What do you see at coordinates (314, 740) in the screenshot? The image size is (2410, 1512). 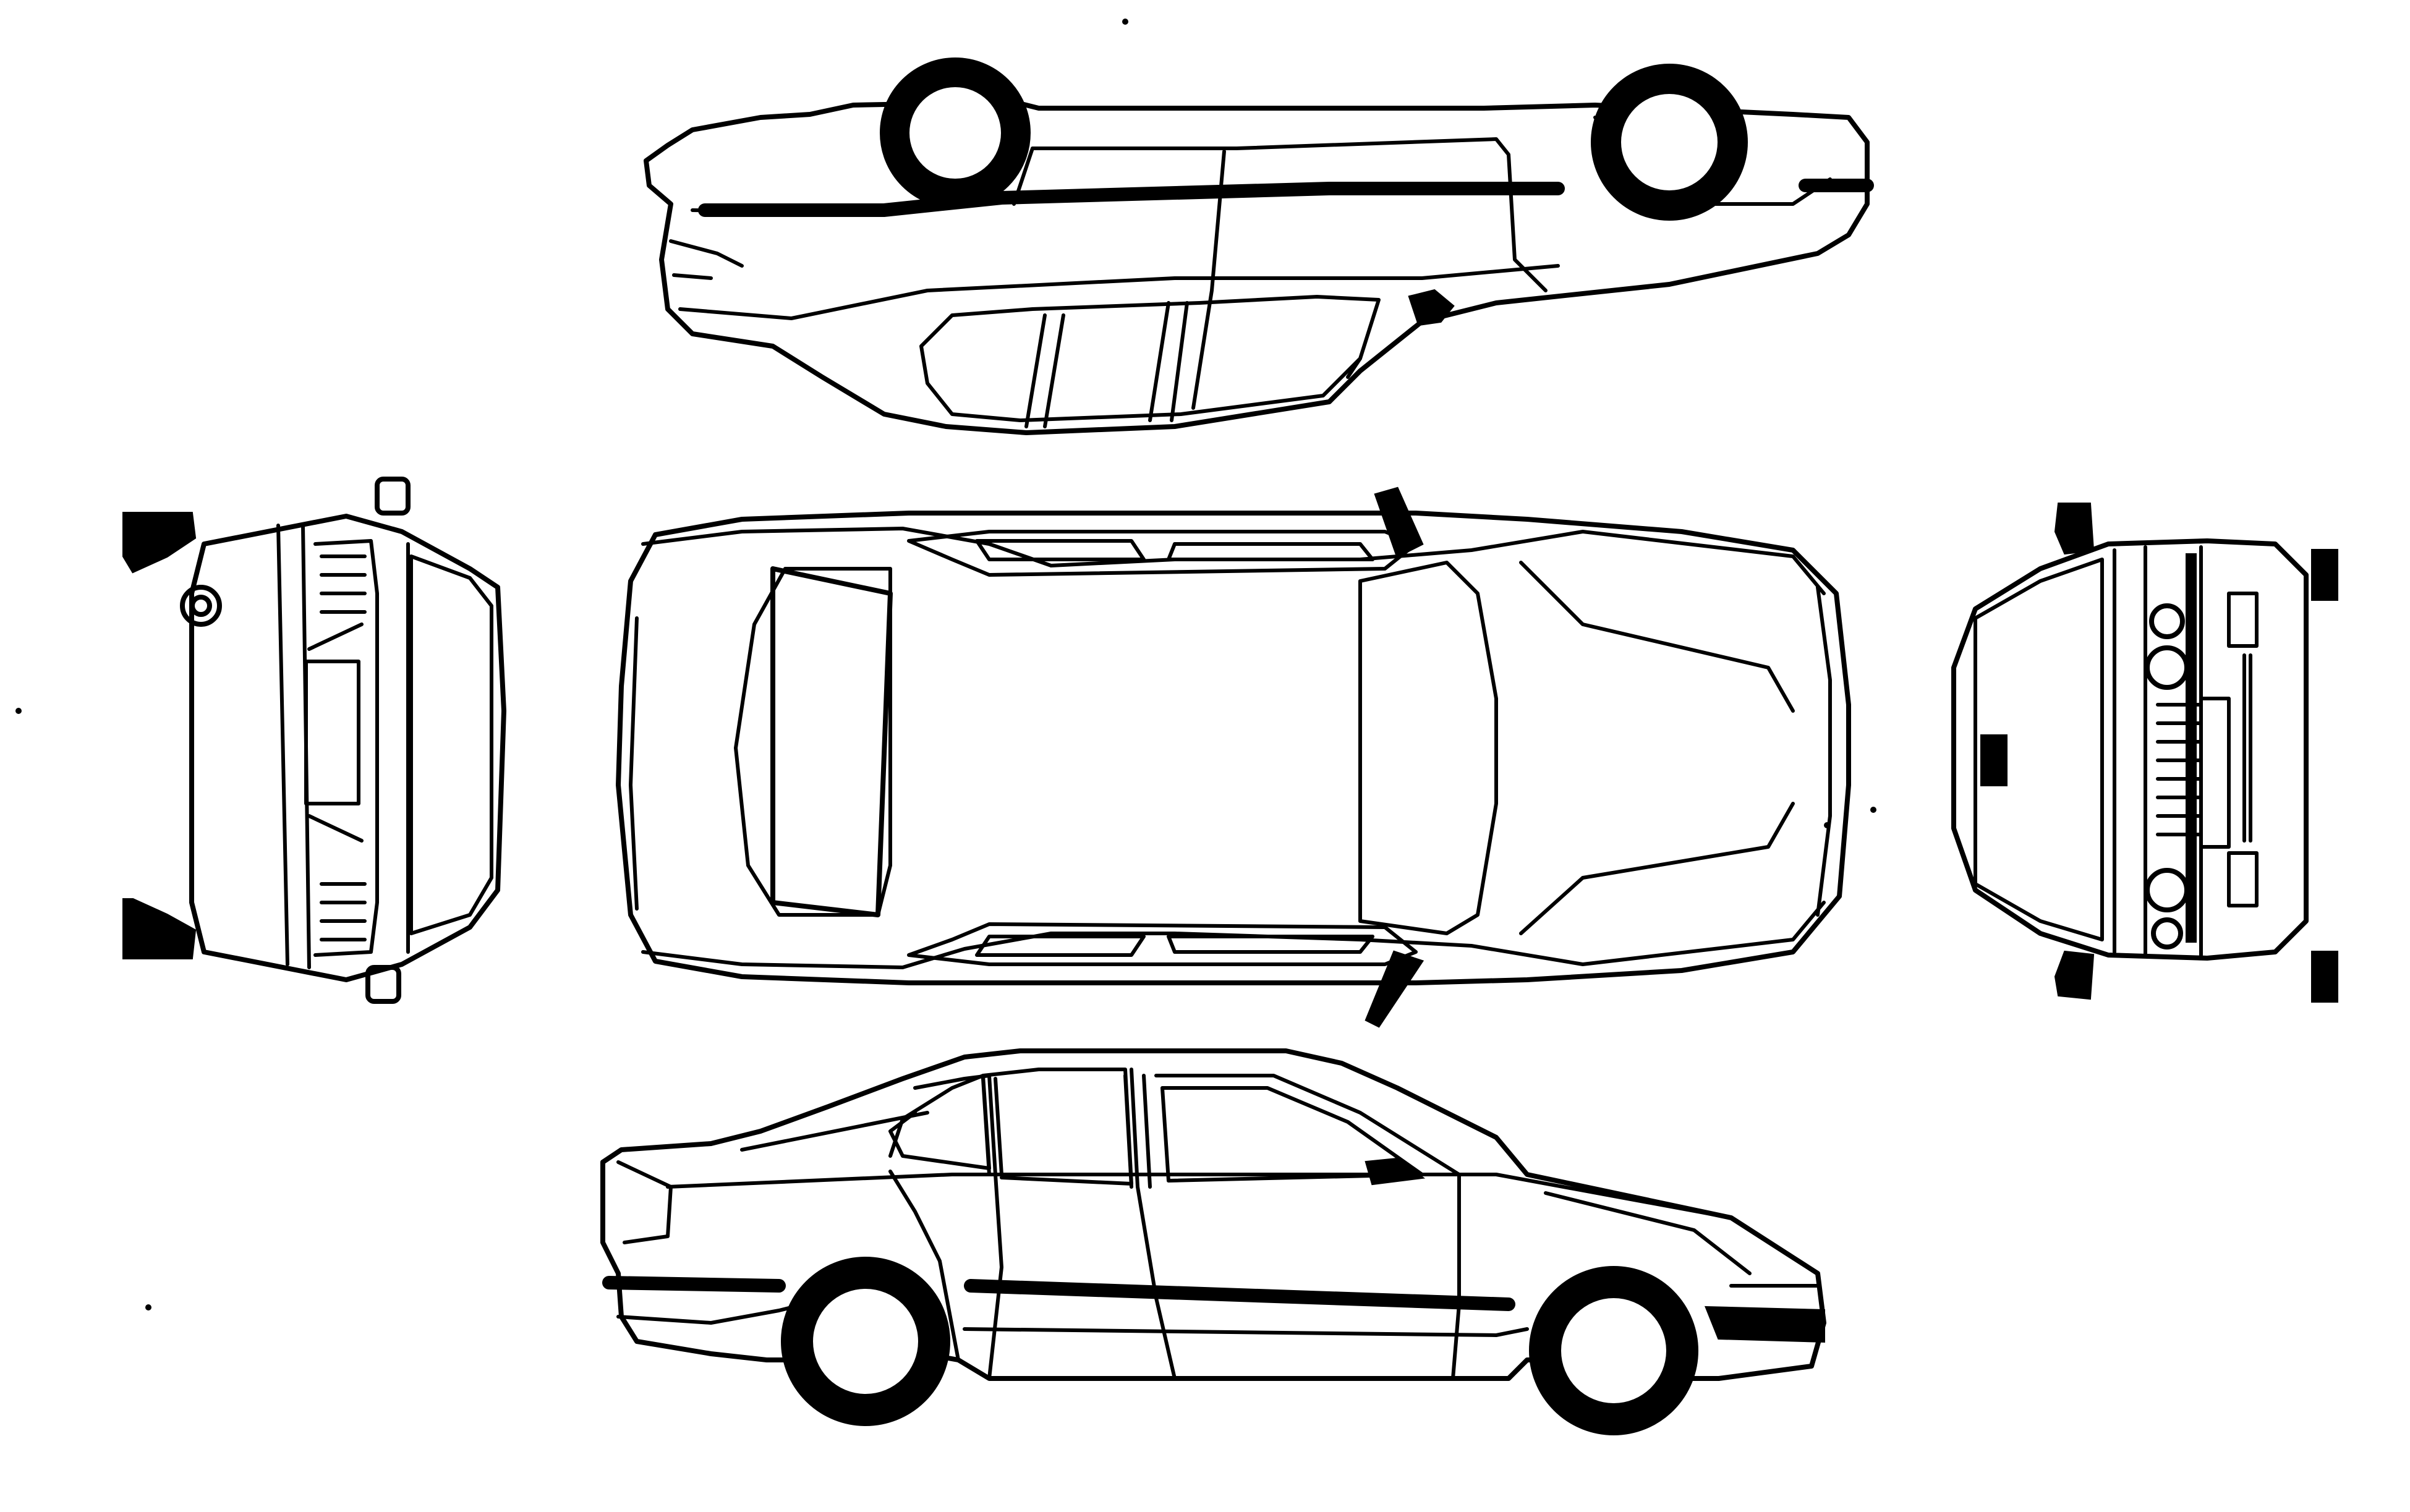 I see `rear-end-view` at bounding box center [314, 740].